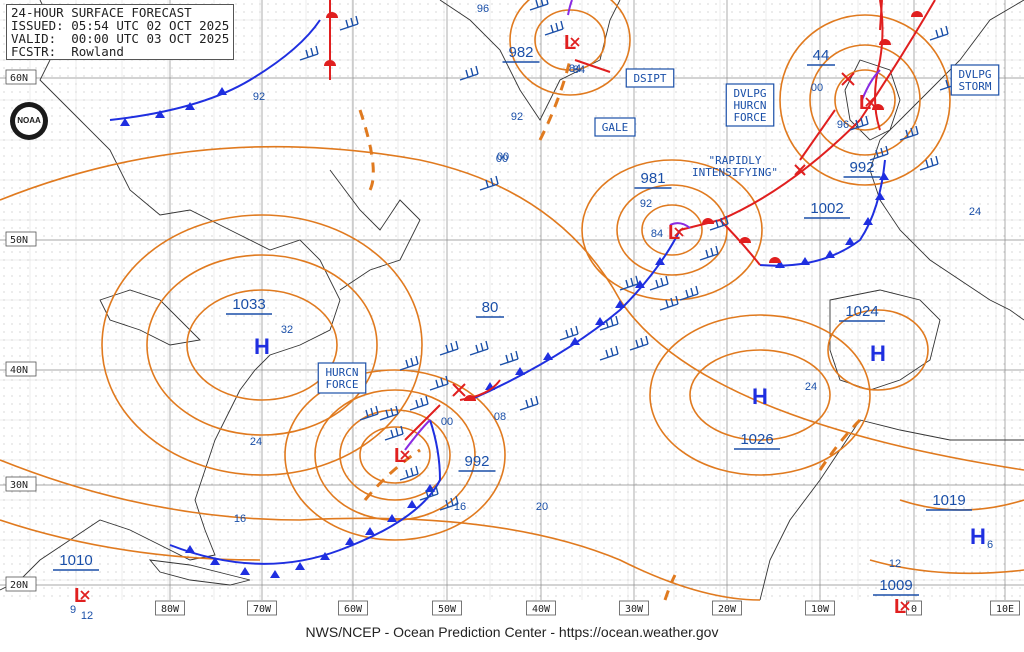 This screenshot has height=652, width=1024. I want to click on lat-label: 40N, so click(19, 370).